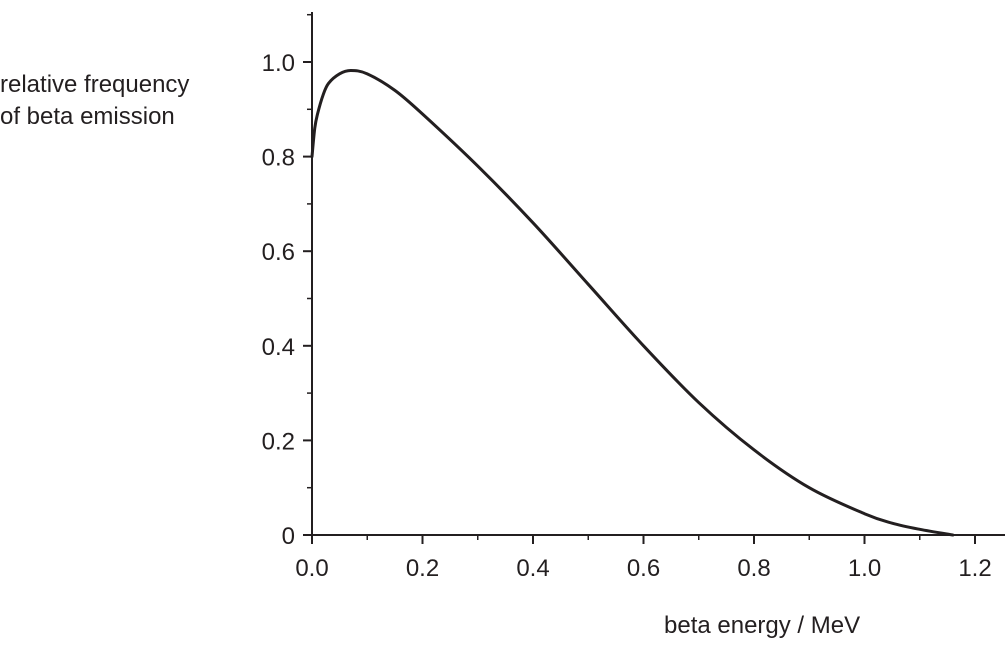 The width and height of the screenshot is (1005, 646). Describe the element at coordinates (422, 568) in the screenshot. I see `x-tick-label: 0.2` at that location.